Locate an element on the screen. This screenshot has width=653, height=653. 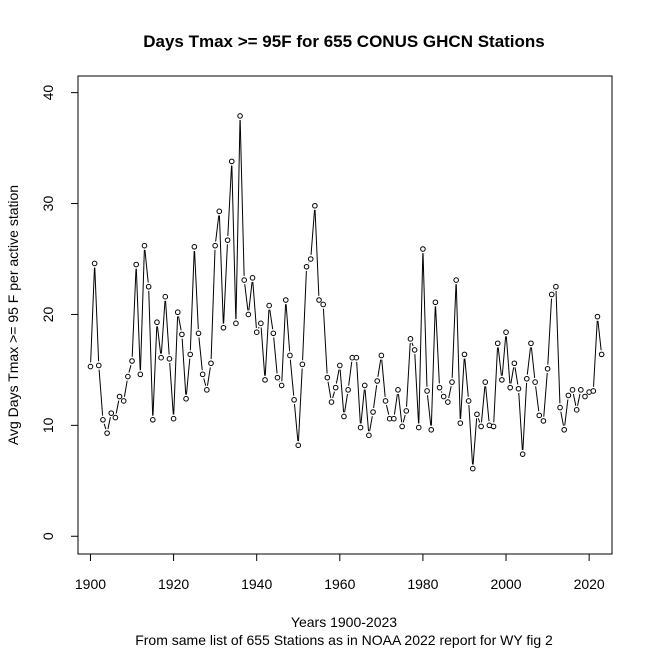
y-axis: 0 10 20 30 40 is located at coordinates (59, 312).